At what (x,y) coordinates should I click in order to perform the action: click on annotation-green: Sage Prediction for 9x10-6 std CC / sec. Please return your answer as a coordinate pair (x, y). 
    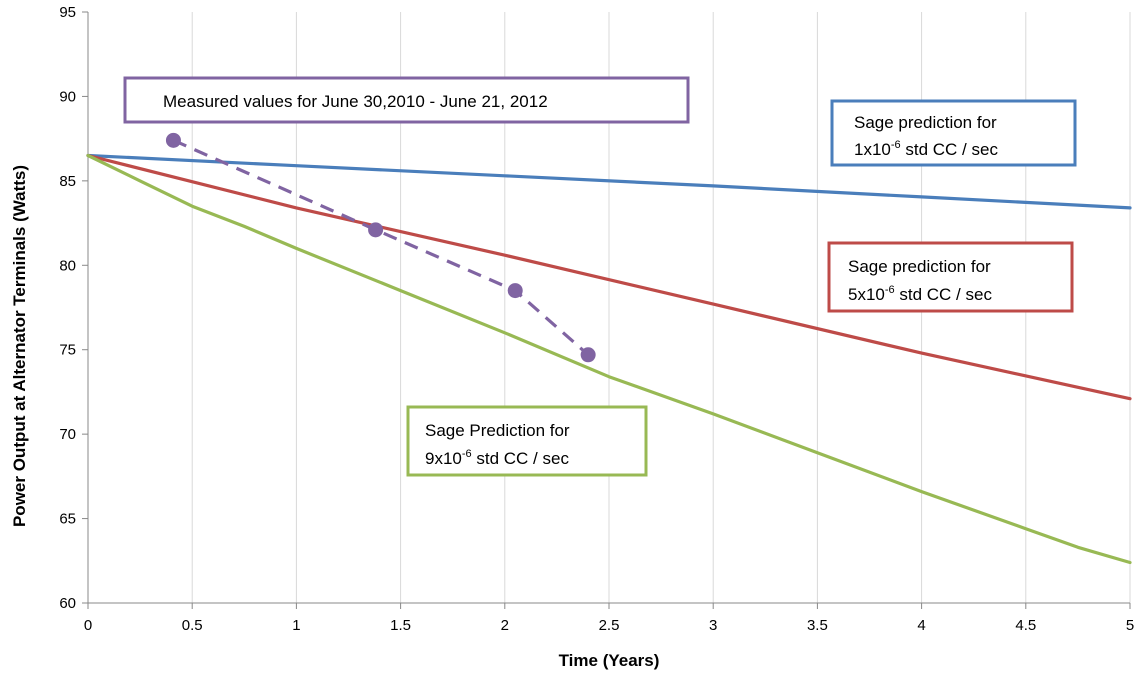
    Looking at the image, I should click on (527, 441).